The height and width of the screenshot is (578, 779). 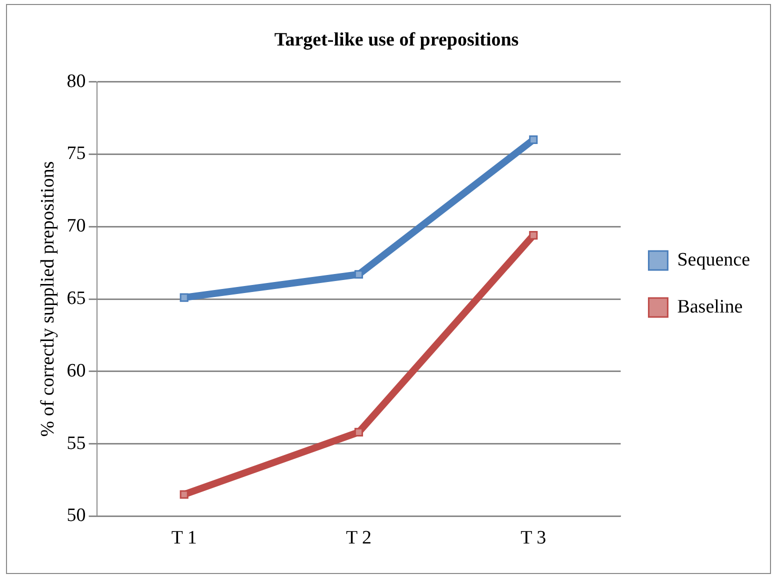 I want to click on y-axis-title: % of correctly supplied prepositions, so click(x=47, y=299).